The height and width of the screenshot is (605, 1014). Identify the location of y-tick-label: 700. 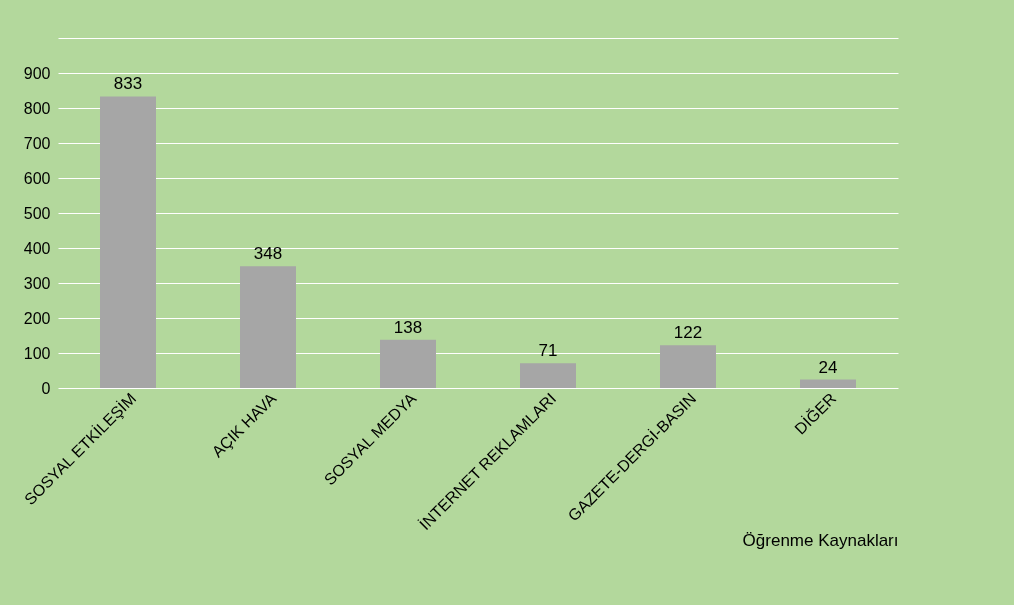
(37, 143).